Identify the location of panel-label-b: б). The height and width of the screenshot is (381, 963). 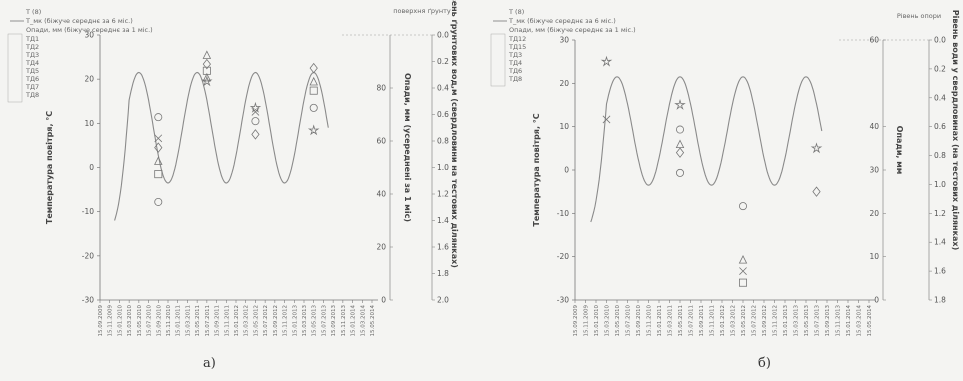
(764, 363).